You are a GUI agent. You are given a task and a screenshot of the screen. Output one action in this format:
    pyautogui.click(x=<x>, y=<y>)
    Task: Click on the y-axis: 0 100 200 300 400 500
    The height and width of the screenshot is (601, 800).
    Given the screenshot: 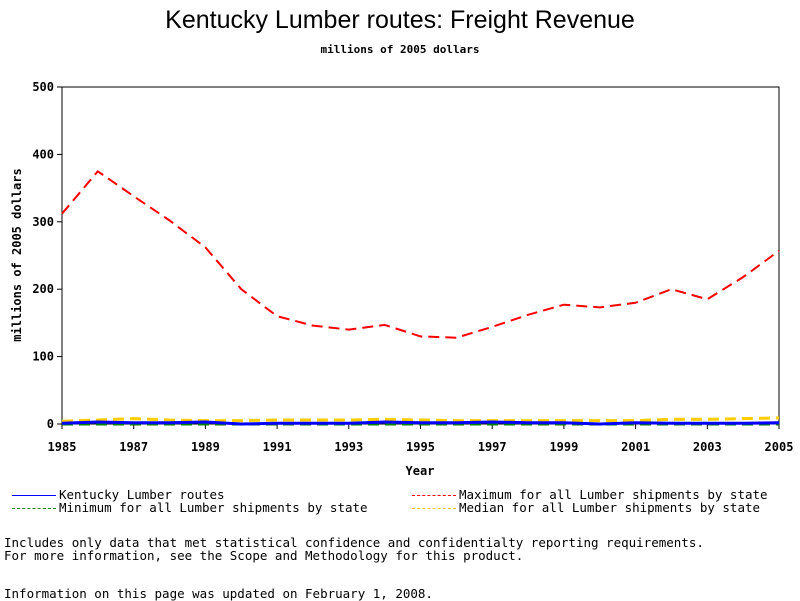 What is the action you would take?
    pyautogui.click(x=47, y=255)
    